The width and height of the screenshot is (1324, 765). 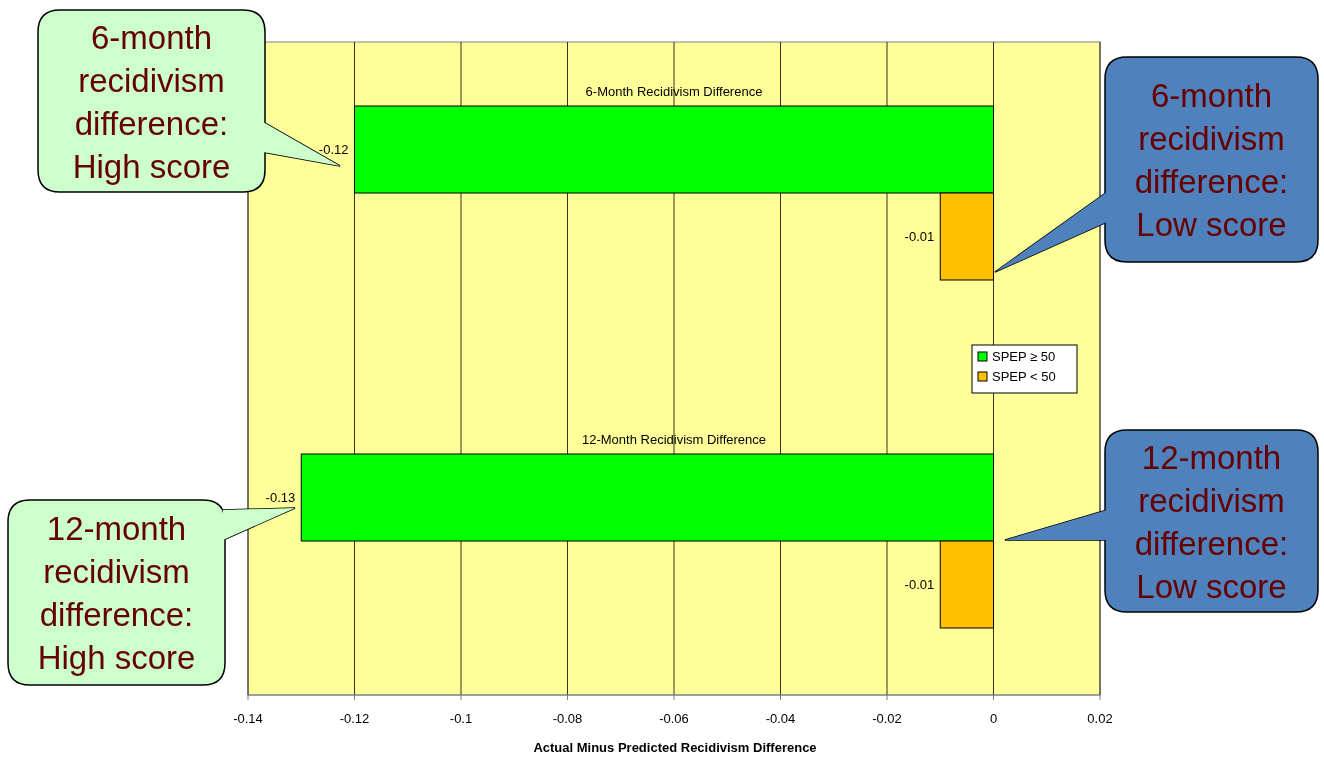 What do you see at coordinates (567, 718) in the screenshot?
I see `x-tick-label: -0.08` at bounding box center [567, 718].